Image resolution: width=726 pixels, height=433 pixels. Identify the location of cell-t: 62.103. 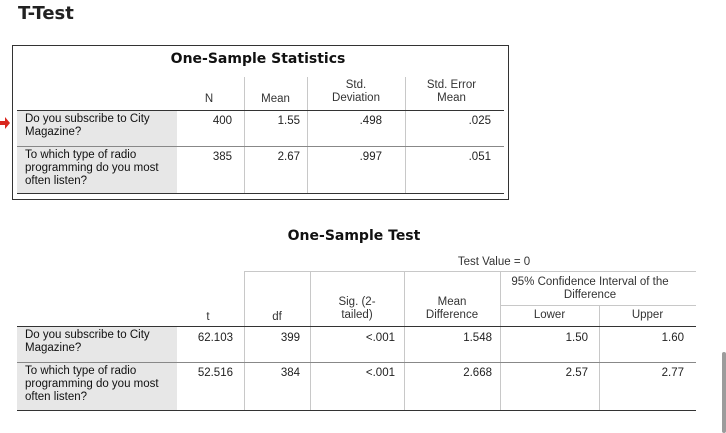
(215, 338).